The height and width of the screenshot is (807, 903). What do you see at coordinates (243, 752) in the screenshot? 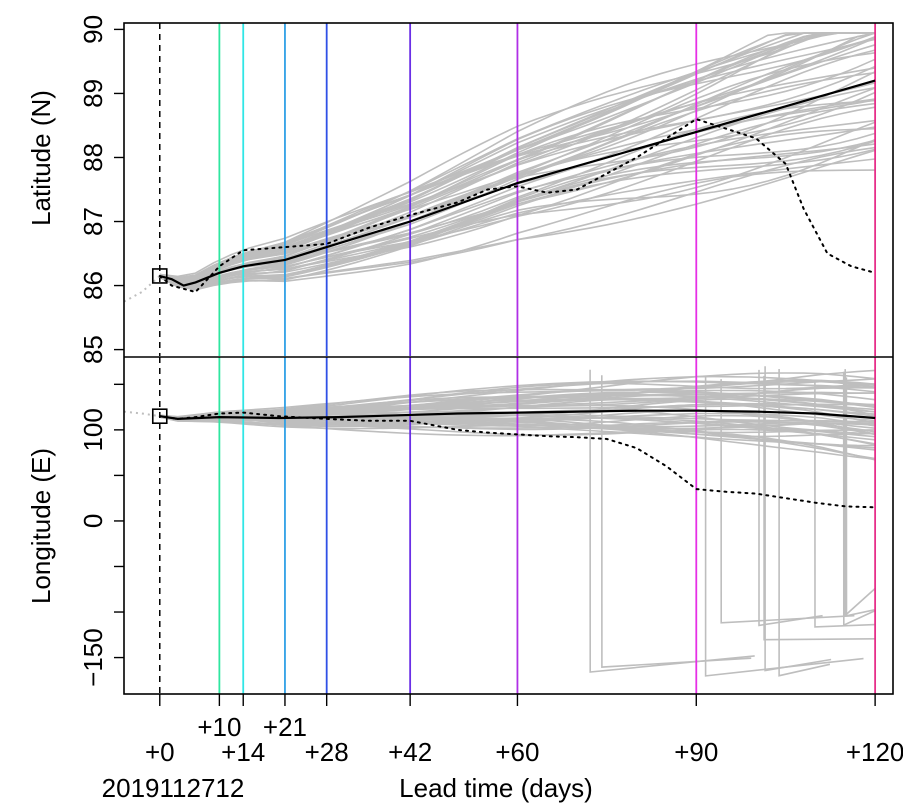
I see `x-tick-label-14: +14` at bounding box center [243, 752].